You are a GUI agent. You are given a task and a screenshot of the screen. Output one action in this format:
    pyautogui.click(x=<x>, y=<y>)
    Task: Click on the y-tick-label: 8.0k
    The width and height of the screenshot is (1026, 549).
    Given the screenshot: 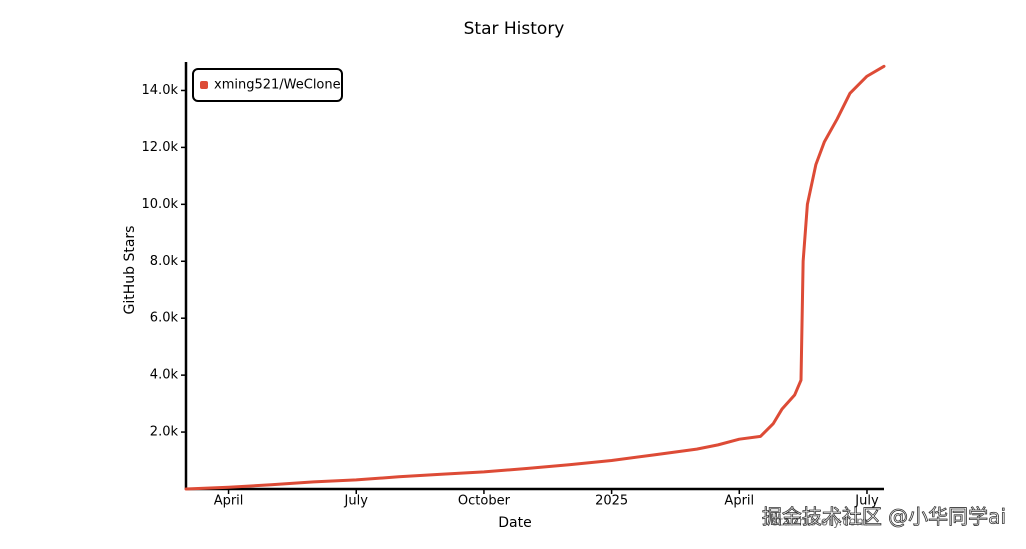 What is the action you would take?
    pyautogui.click(x=164, y=261)
    